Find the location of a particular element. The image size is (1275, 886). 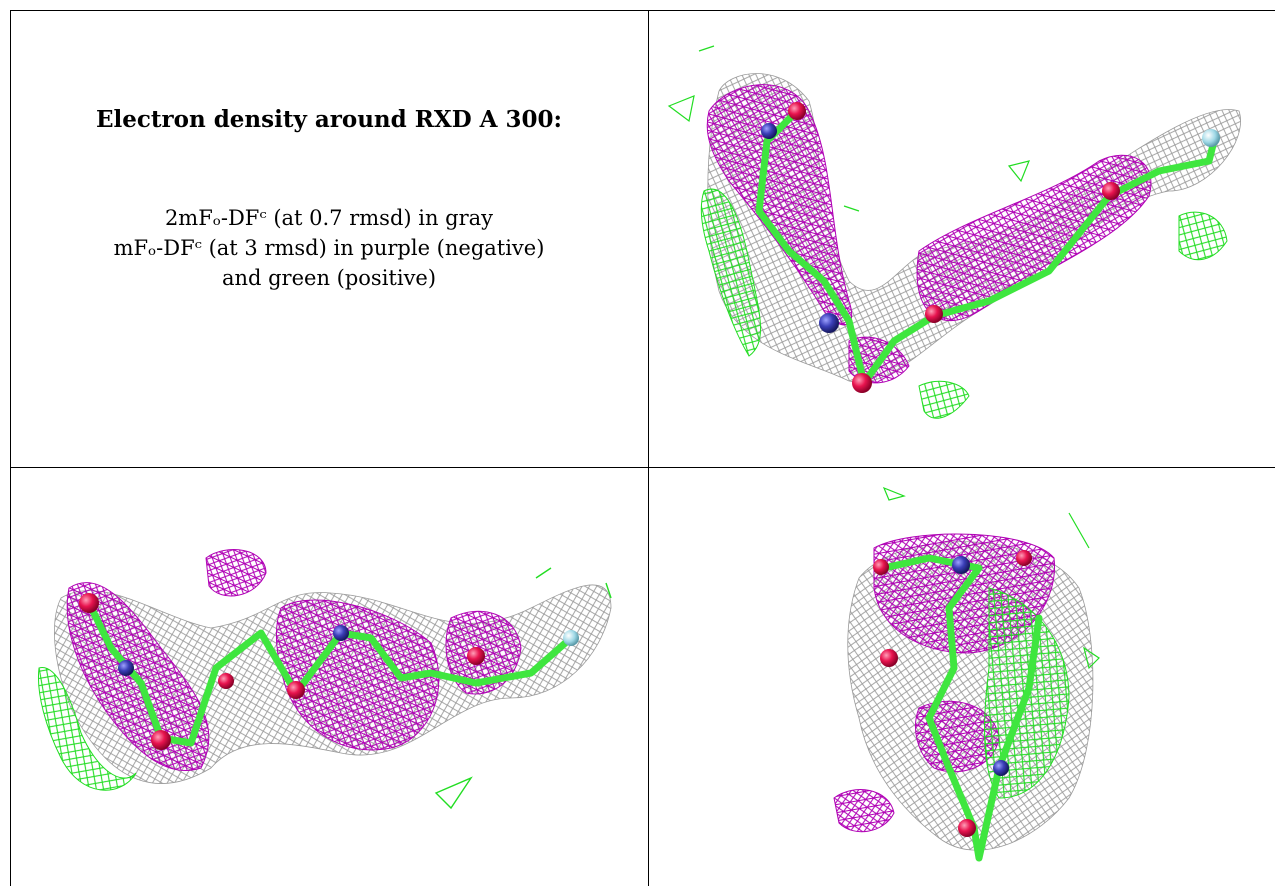

table-border-center is located at coordinates (648, 448).